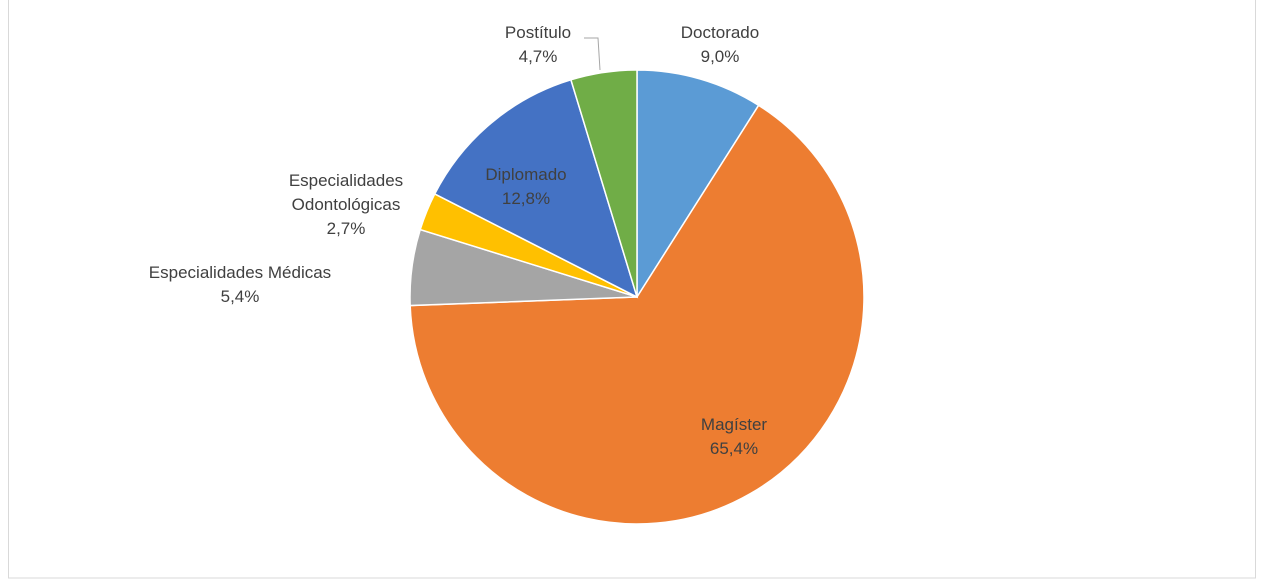  What do you see at coordinates (720, 32) in the screenshot?
I see `category-name: Doctorado` at bounding box center [720, 32].